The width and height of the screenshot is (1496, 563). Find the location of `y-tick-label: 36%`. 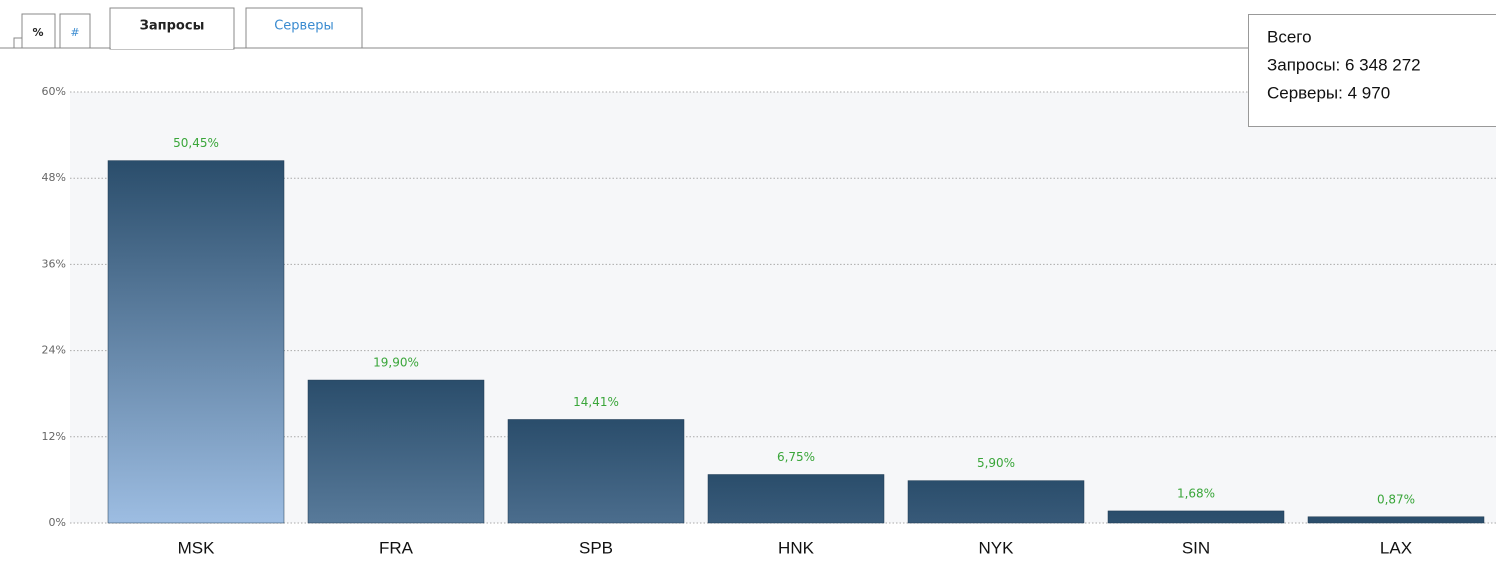

y-tick-label: 36% is located at coordinates (54, 263).